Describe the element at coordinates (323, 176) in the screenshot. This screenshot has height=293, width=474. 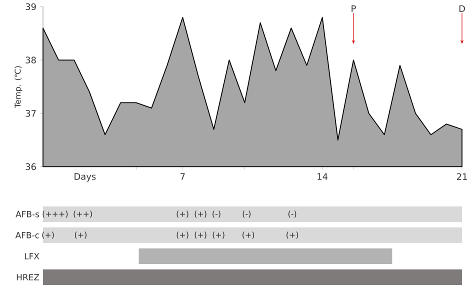
I see `x-tick-label: 14` at that location.